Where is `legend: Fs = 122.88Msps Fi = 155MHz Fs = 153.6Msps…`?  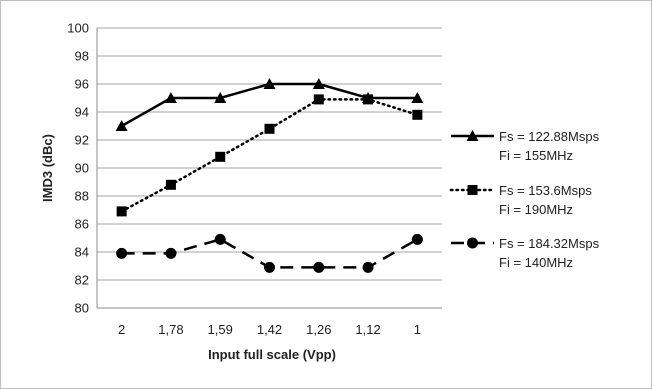 legend: Fs = 122.88Msps Fi = 155MHz Fs = 153.6Msps… is located at coordinates (524, 199).